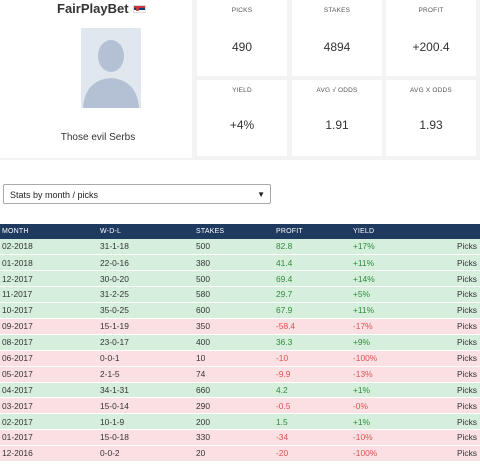 This screenshot has height=464, width=480. Describe the element at coordinates (49, 342) in the screenshot. I see `month-cell: 08-2017` at that location.